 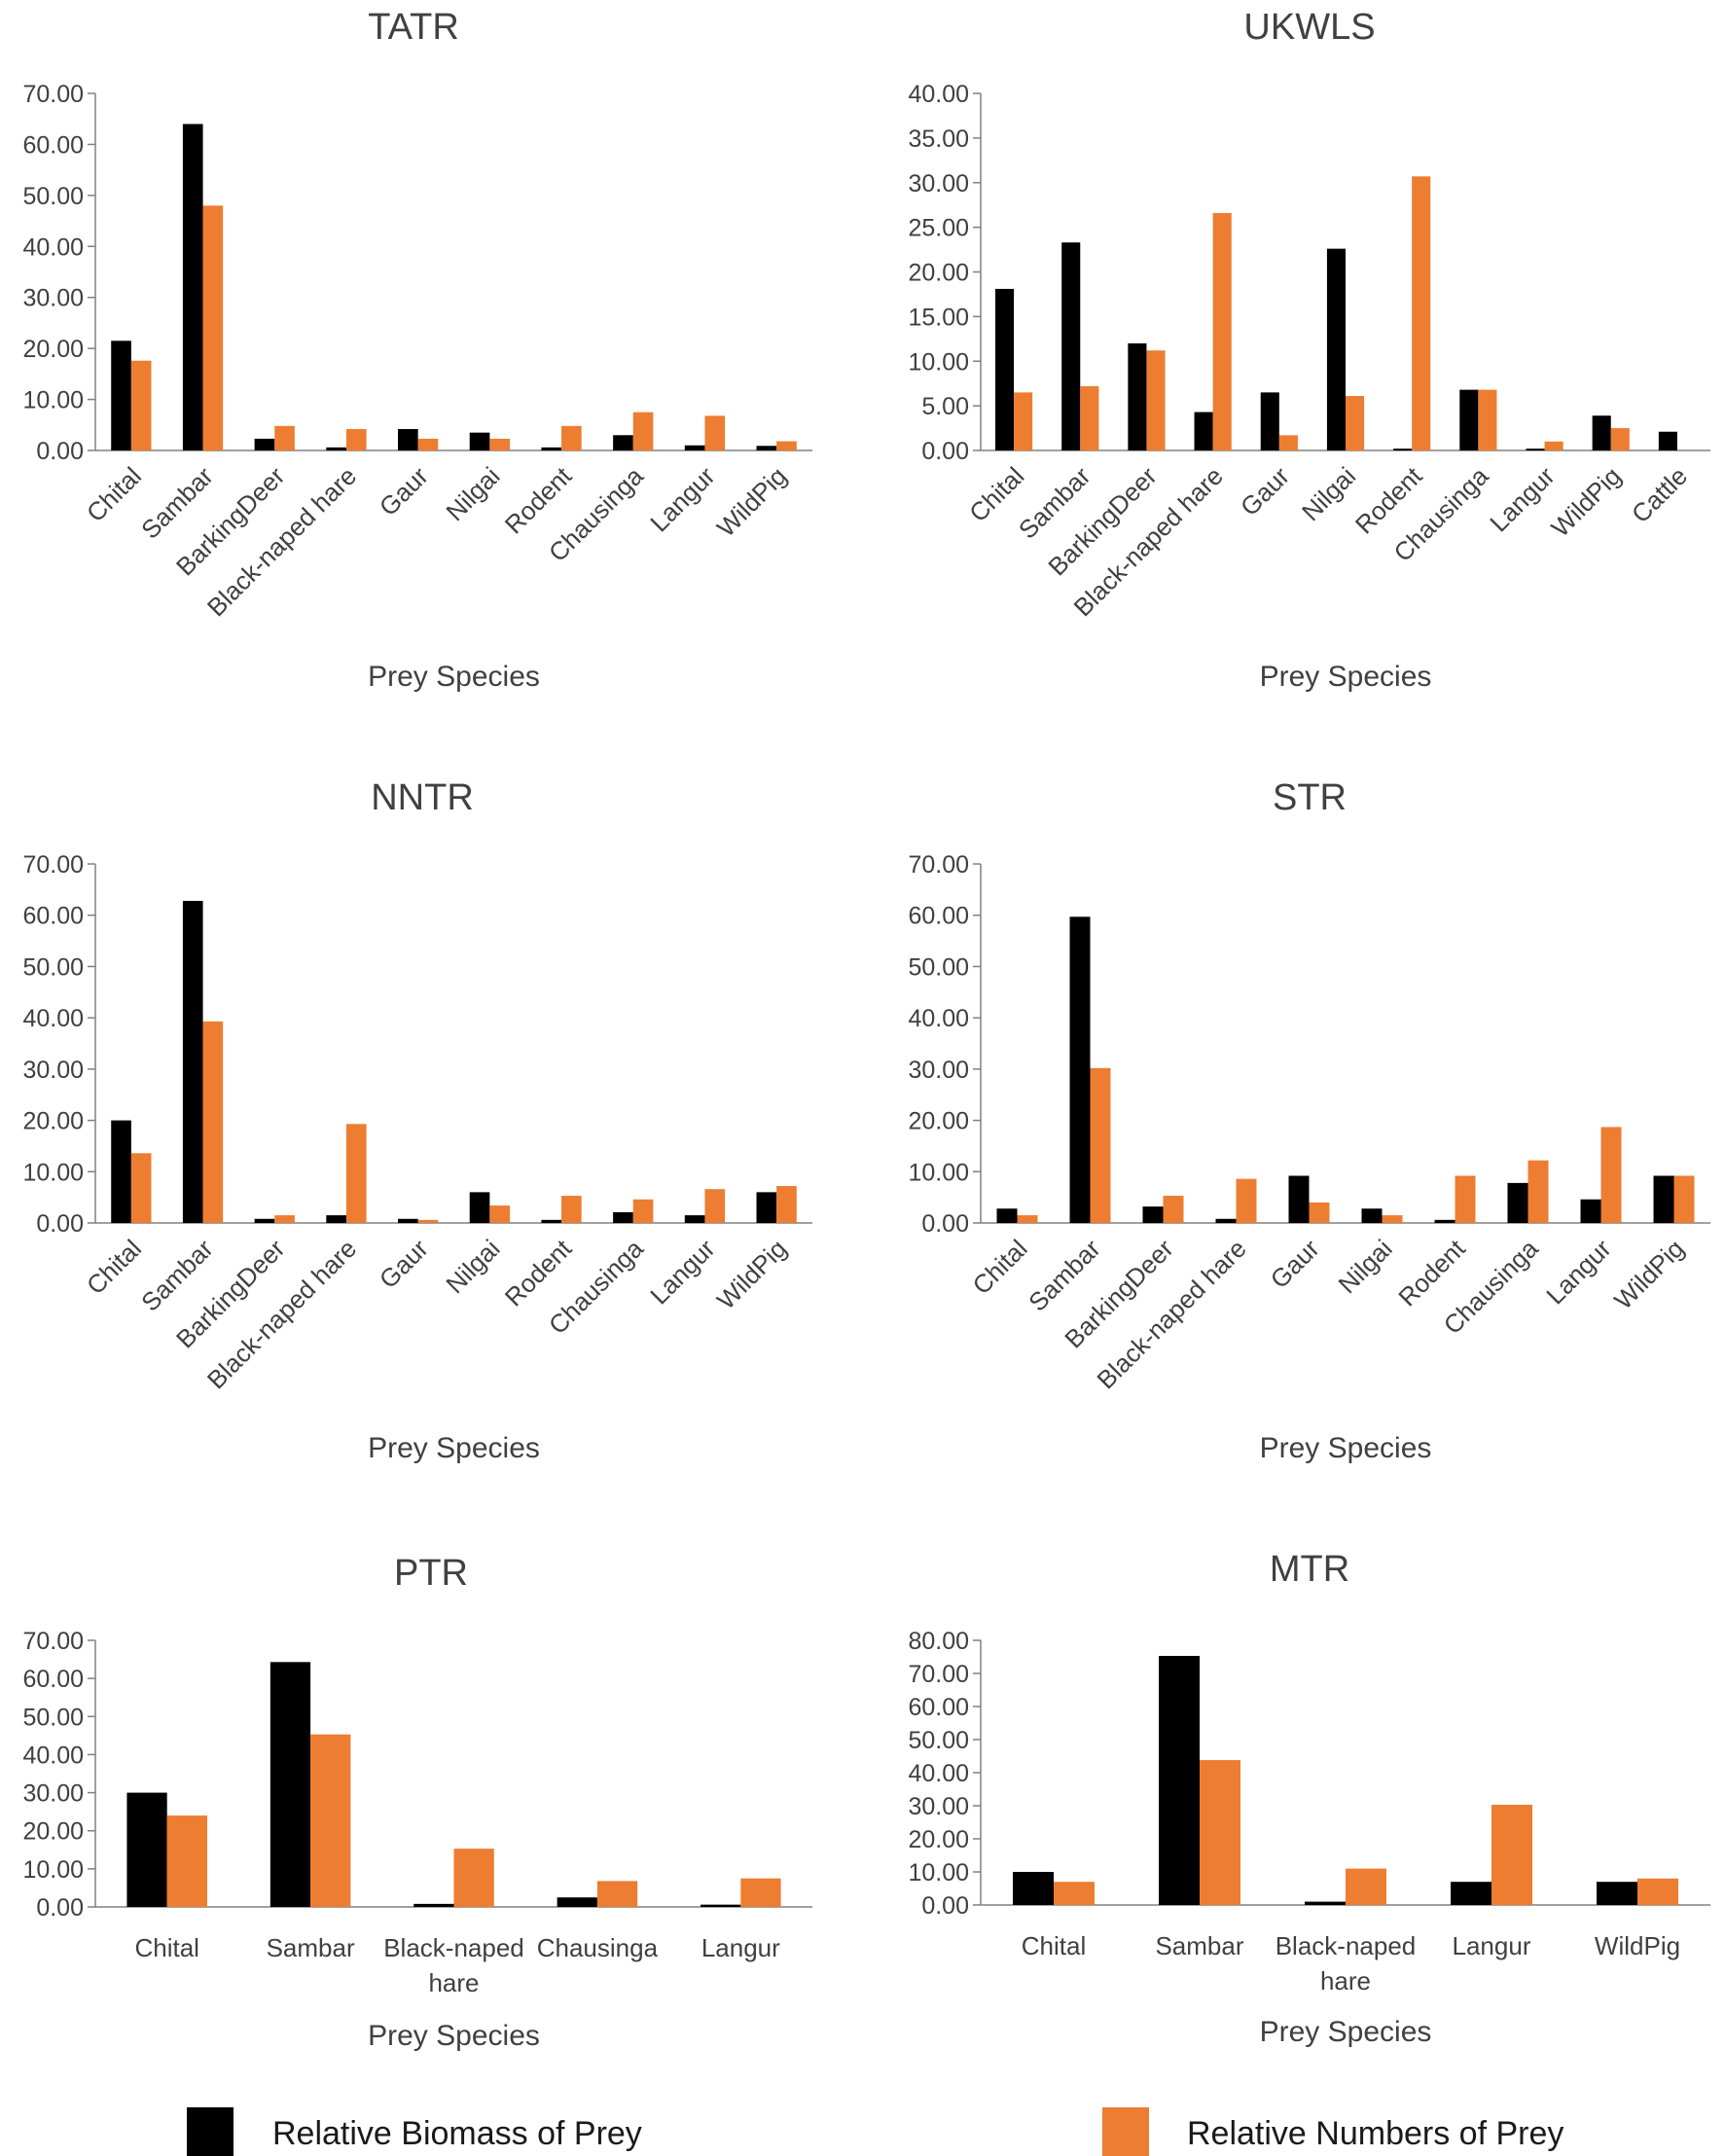 What do you see at coordinates (938, 228) in the screenshot?
I see `y-tick-label: 25.00` at bounding box center [938, 228].